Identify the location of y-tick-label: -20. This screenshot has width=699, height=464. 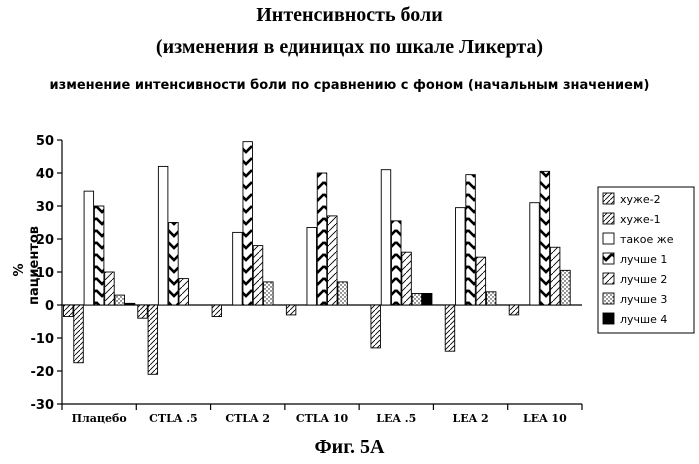
(43, 372).